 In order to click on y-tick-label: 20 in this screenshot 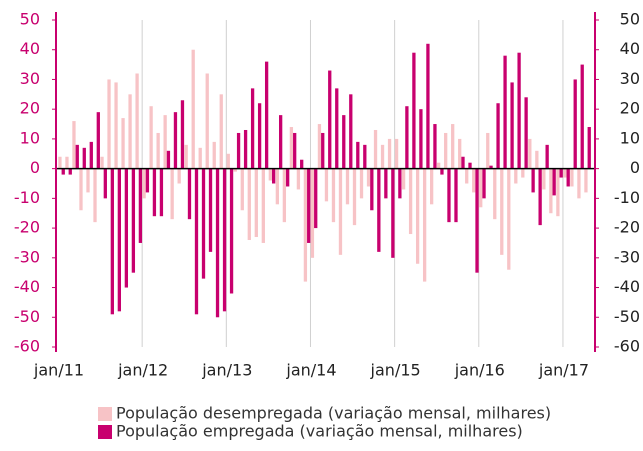, I will do `click(30, 108)`.